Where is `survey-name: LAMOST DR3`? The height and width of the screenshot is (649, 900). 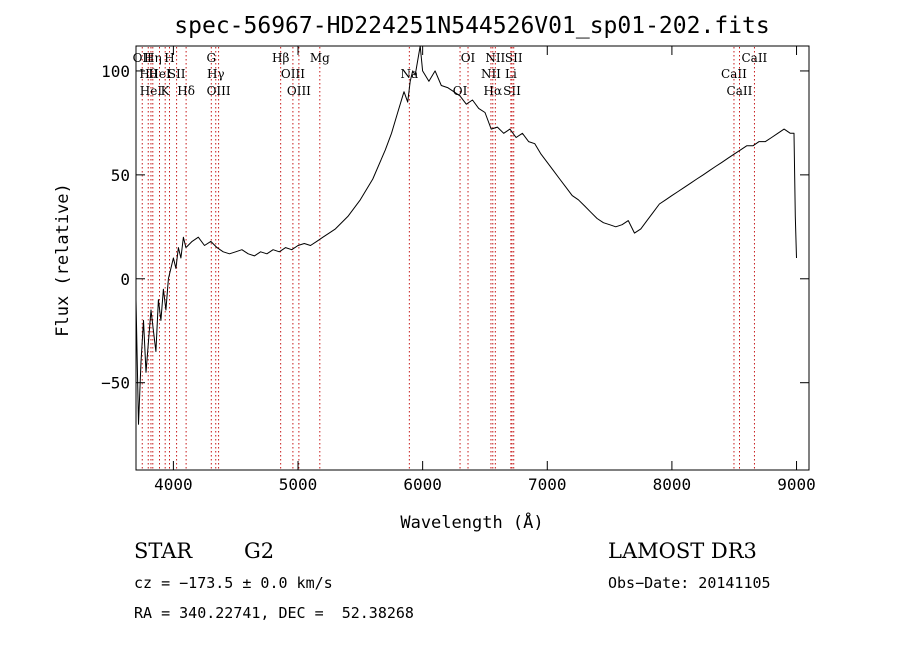 survey-name: LAMOST DR3 is located at coordinates (682, 551).